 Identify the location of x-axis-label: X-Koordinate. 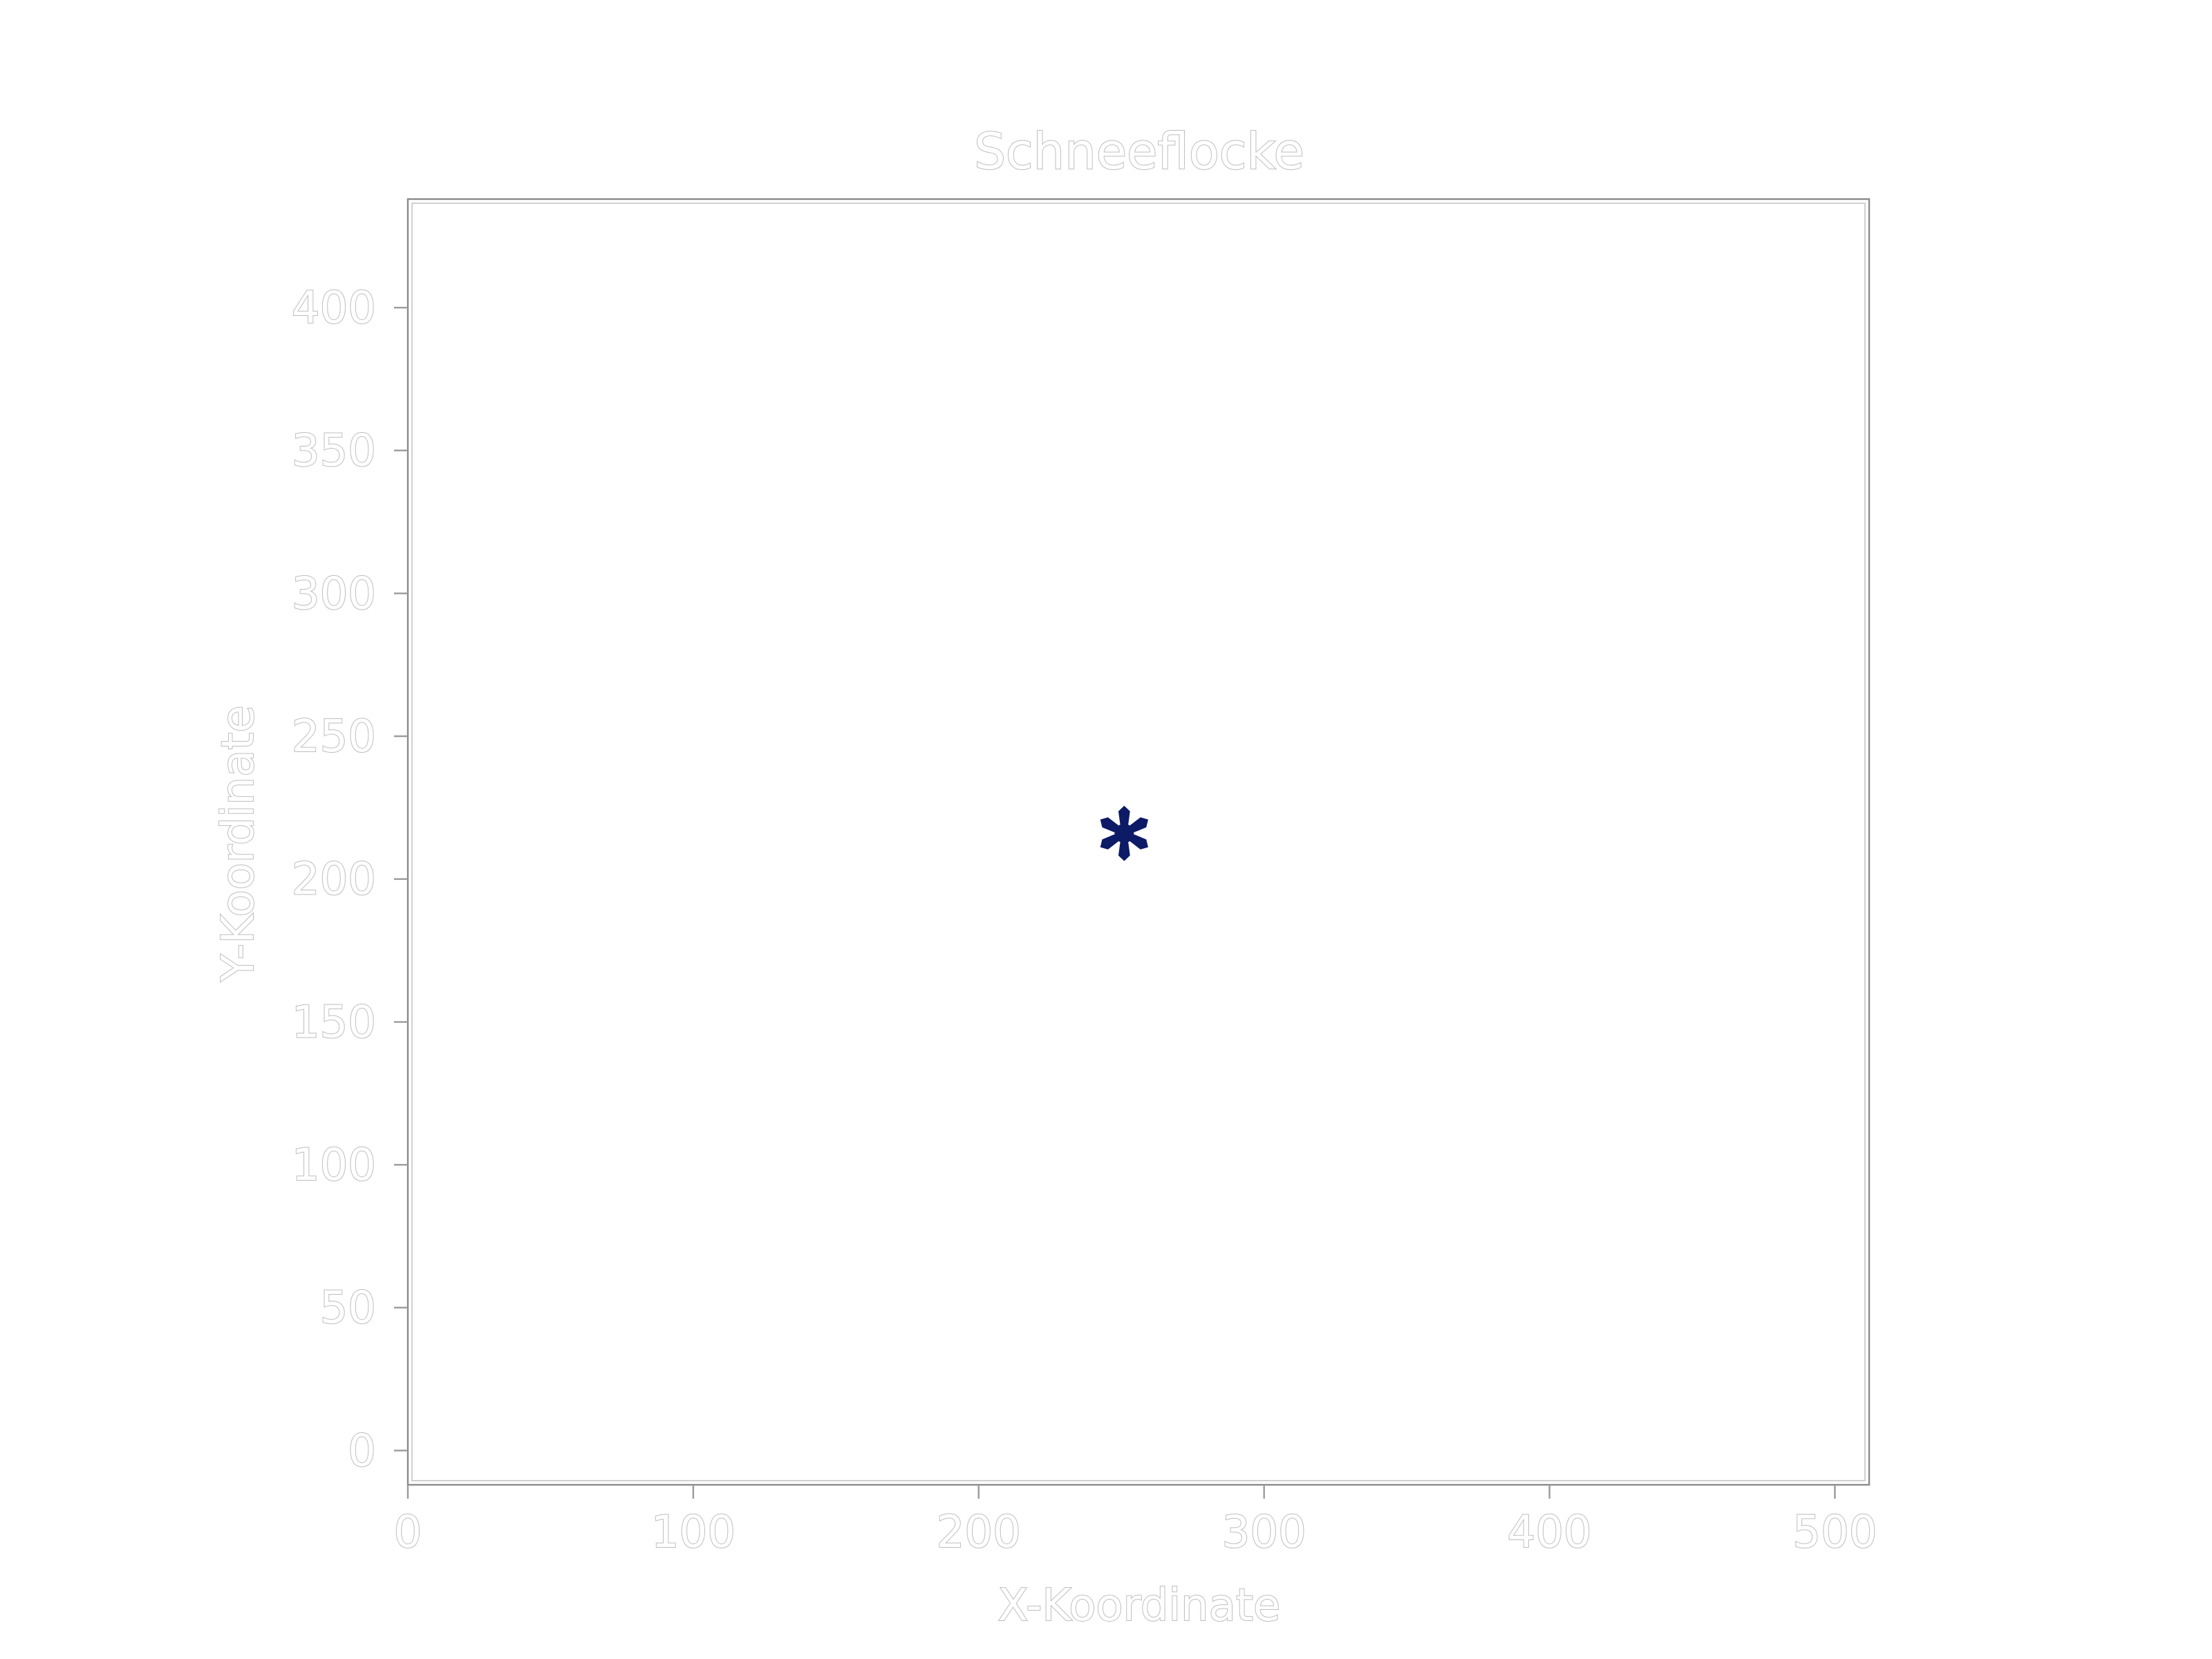
(1139, 1605).